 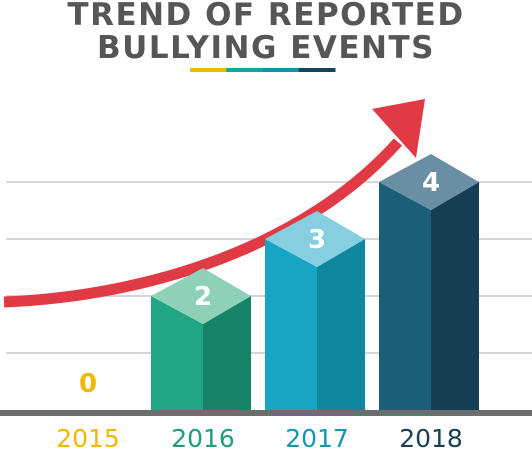 What do you see at coordinates (266, 48) in the screenshot?
I see `chart-title-line-2: BULLYING EVENTS` at bounding box center [266, 48].